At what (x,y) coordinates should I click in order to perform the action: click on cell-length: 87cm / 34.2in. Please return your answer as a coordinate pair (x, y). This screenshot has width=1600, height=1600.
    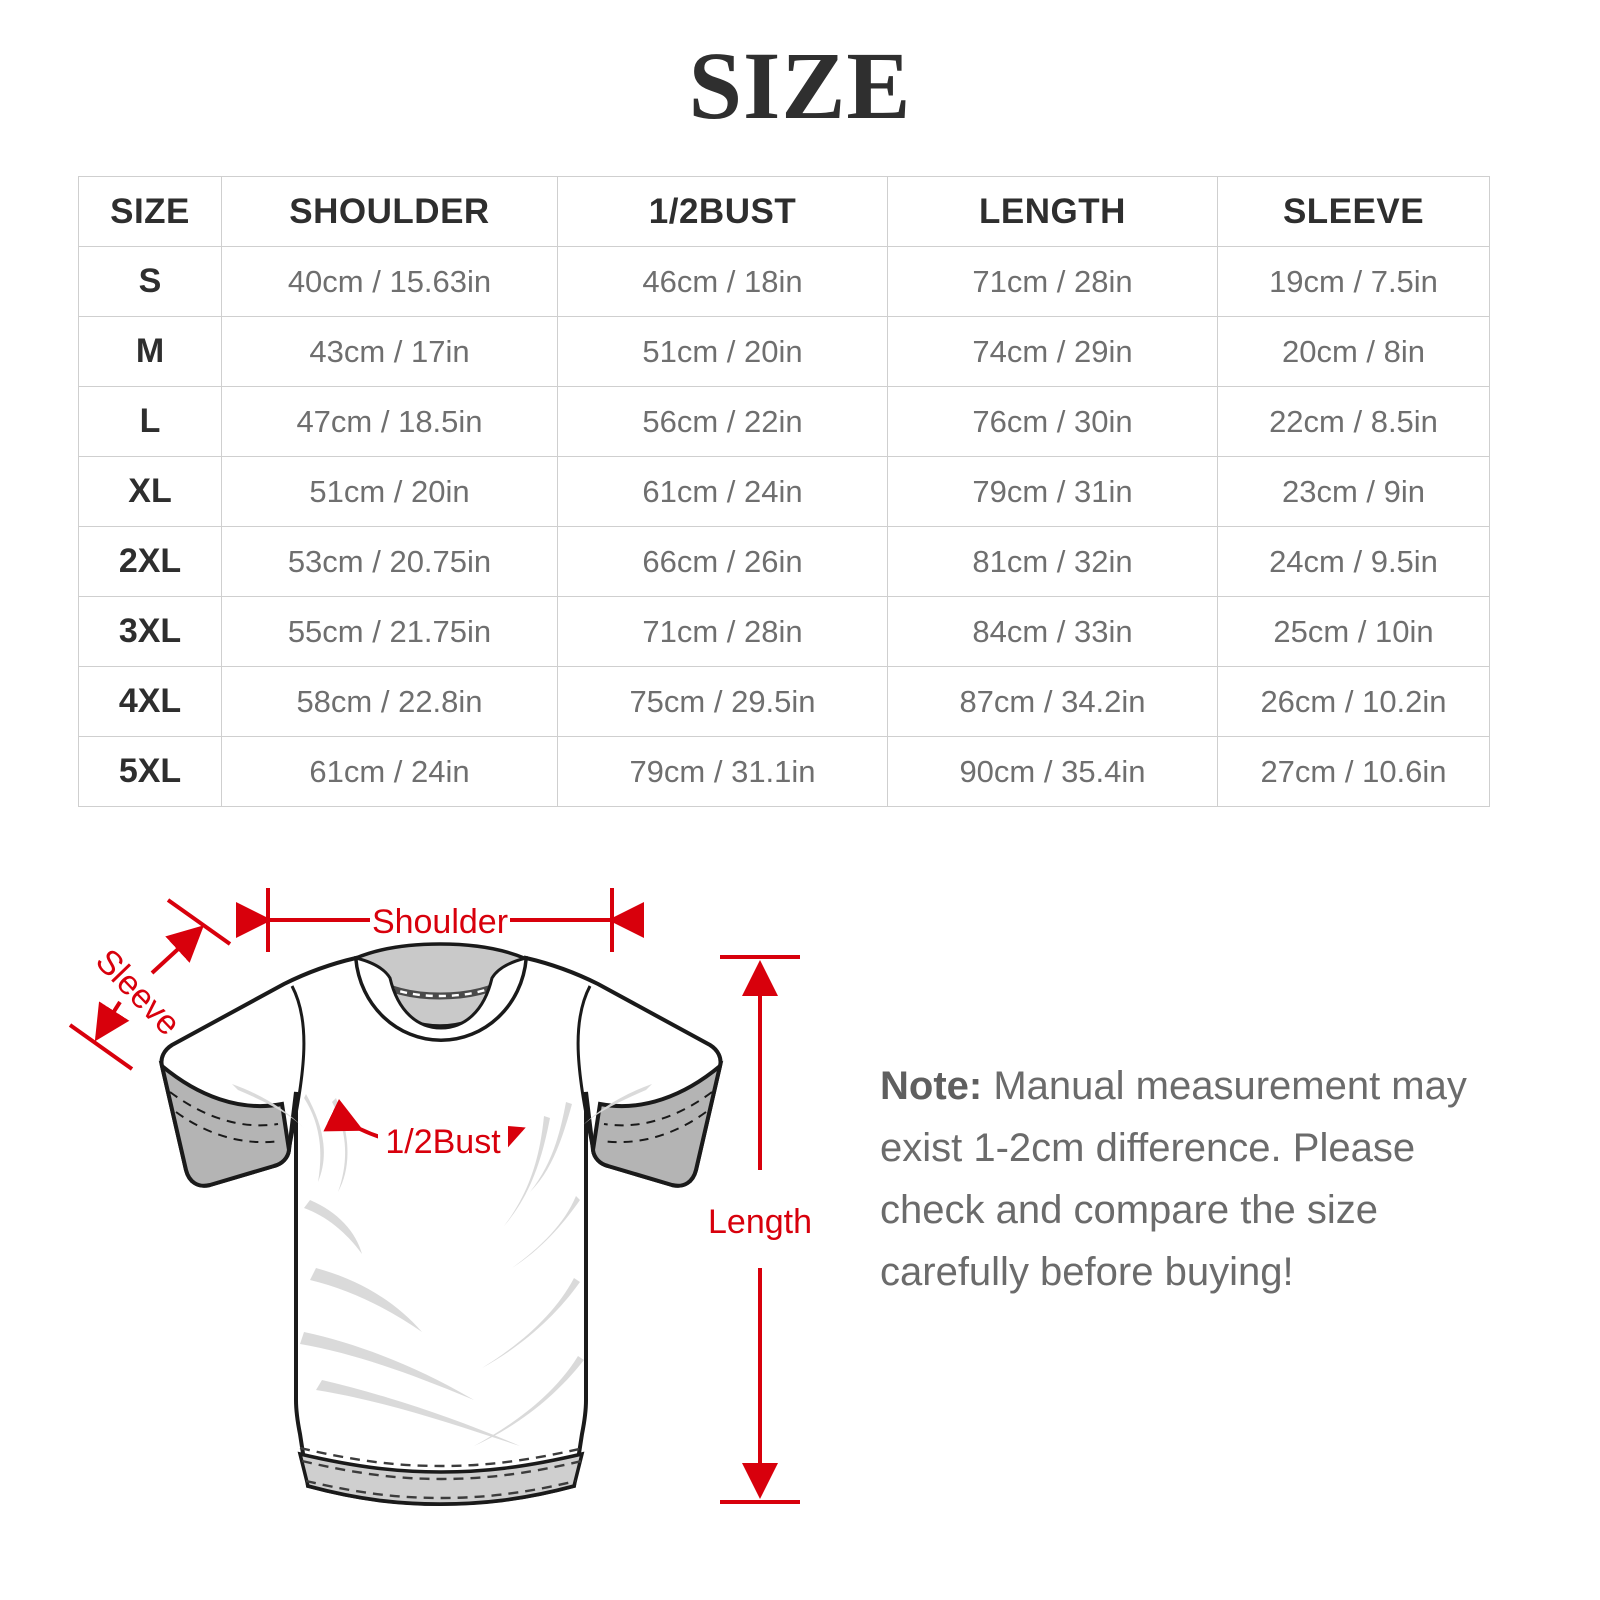
    Looking at the image, I should click on (1052, 701).